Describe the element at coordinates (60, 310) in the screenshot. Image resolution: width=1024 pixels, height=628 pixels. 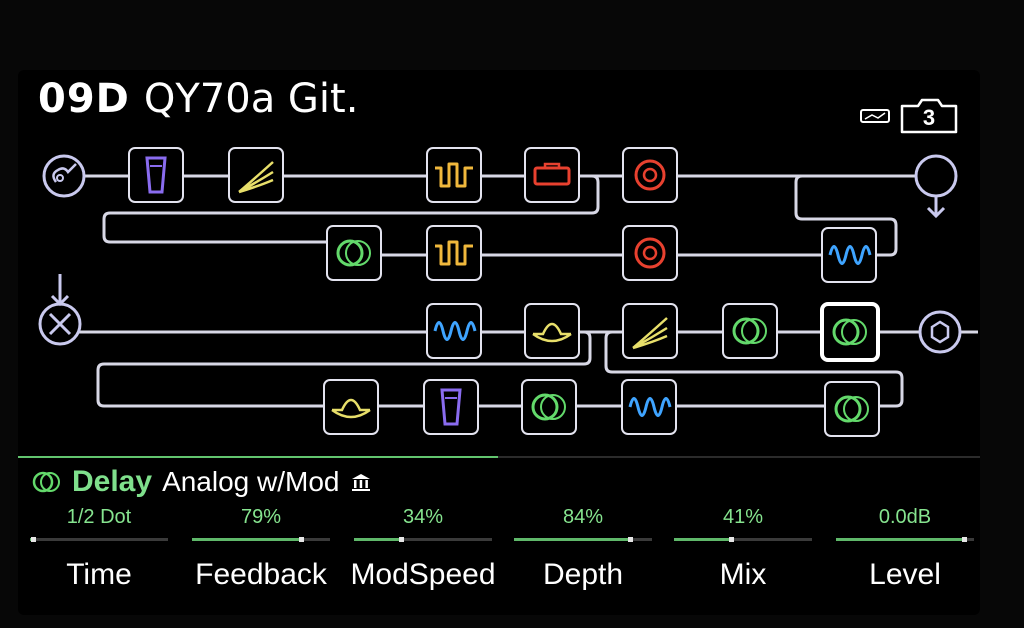
I see `input-merge-icon` at that location.